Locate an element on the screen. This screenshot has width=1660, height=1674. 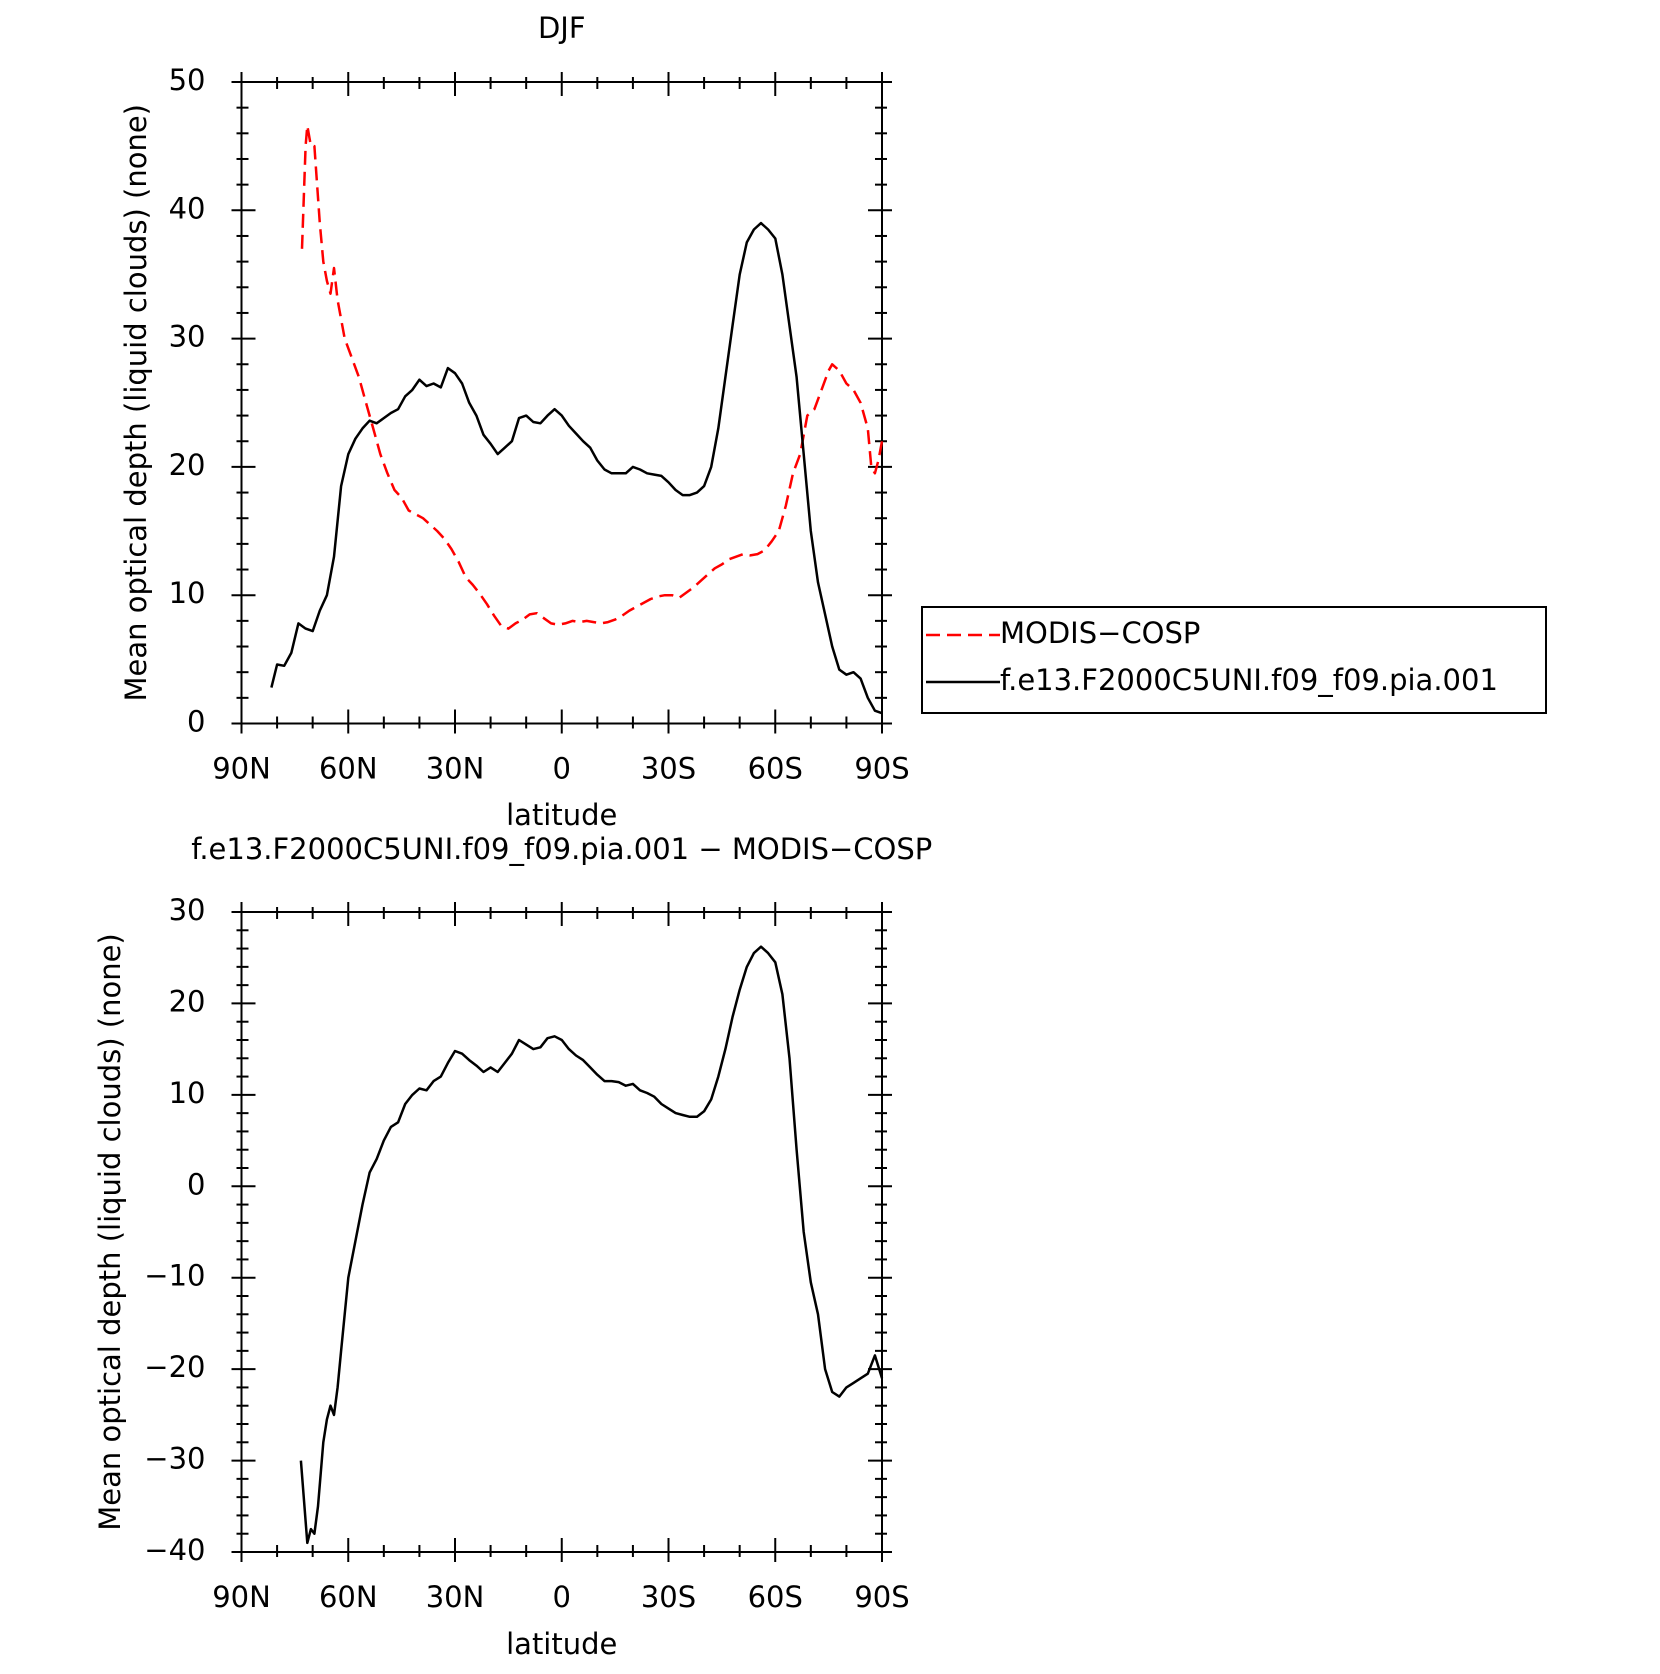
y-tick-label: −20 is located at coordinates (174, 1367).